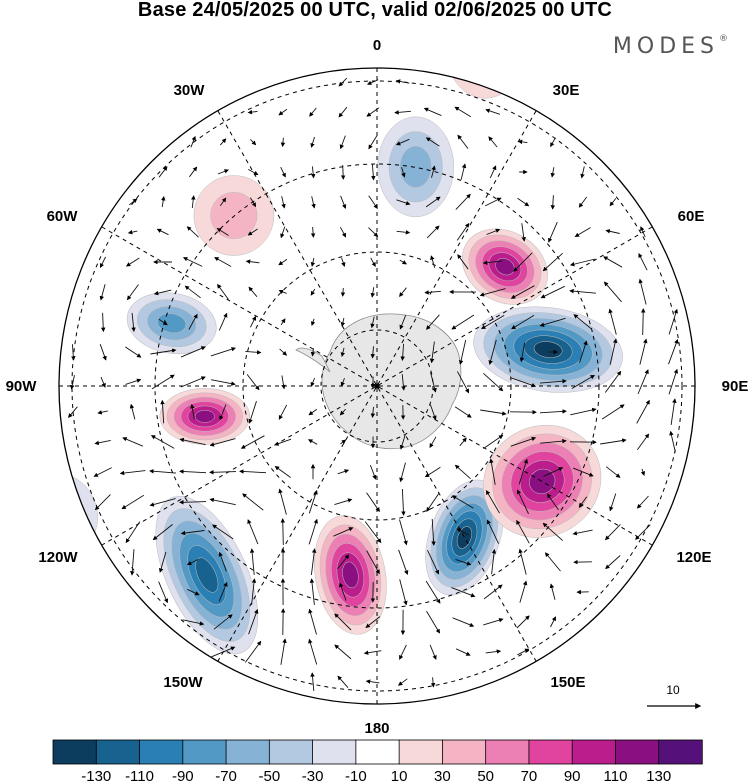  I want to click on vector-reference: 10, so click(674, 696).